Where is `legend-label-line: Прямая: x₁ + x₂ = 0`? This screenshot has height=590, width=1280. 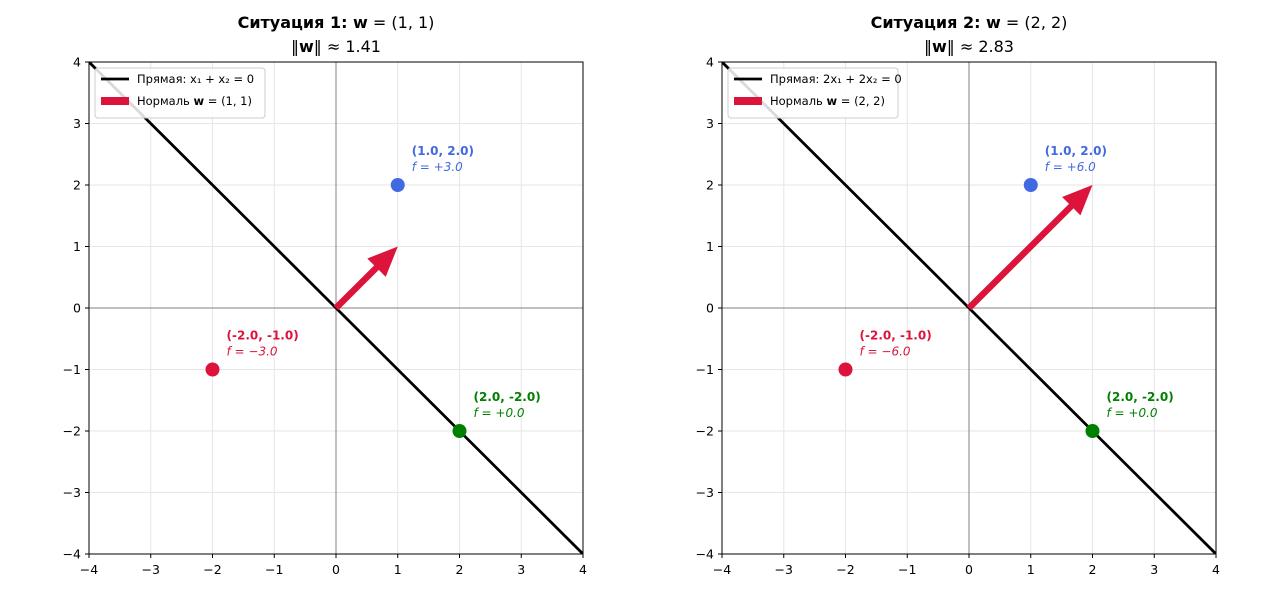
legend-label-line: Прямая: x₁ + x₂ = 0 is located at coordinates (195, 79).